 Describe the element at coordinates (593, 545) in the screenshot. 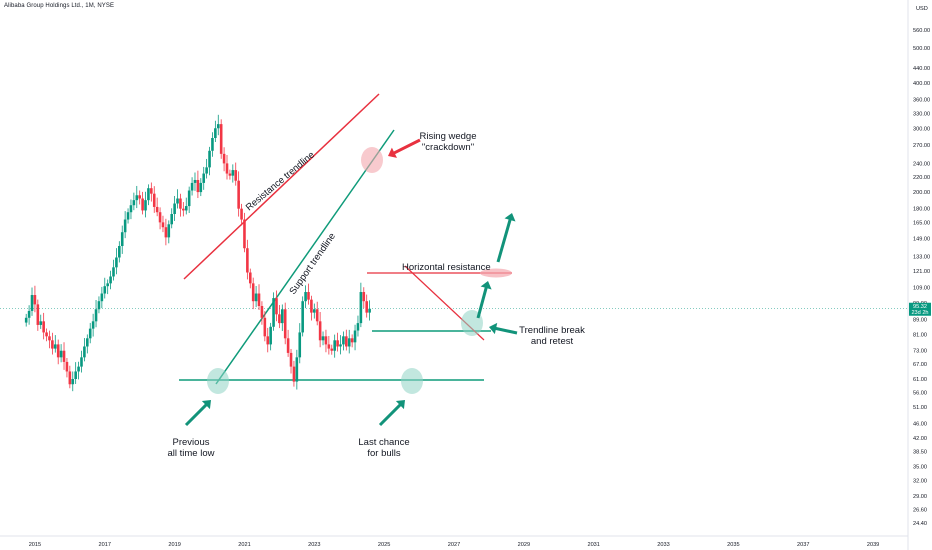

I see `x-tick-label: 2031` at that location.